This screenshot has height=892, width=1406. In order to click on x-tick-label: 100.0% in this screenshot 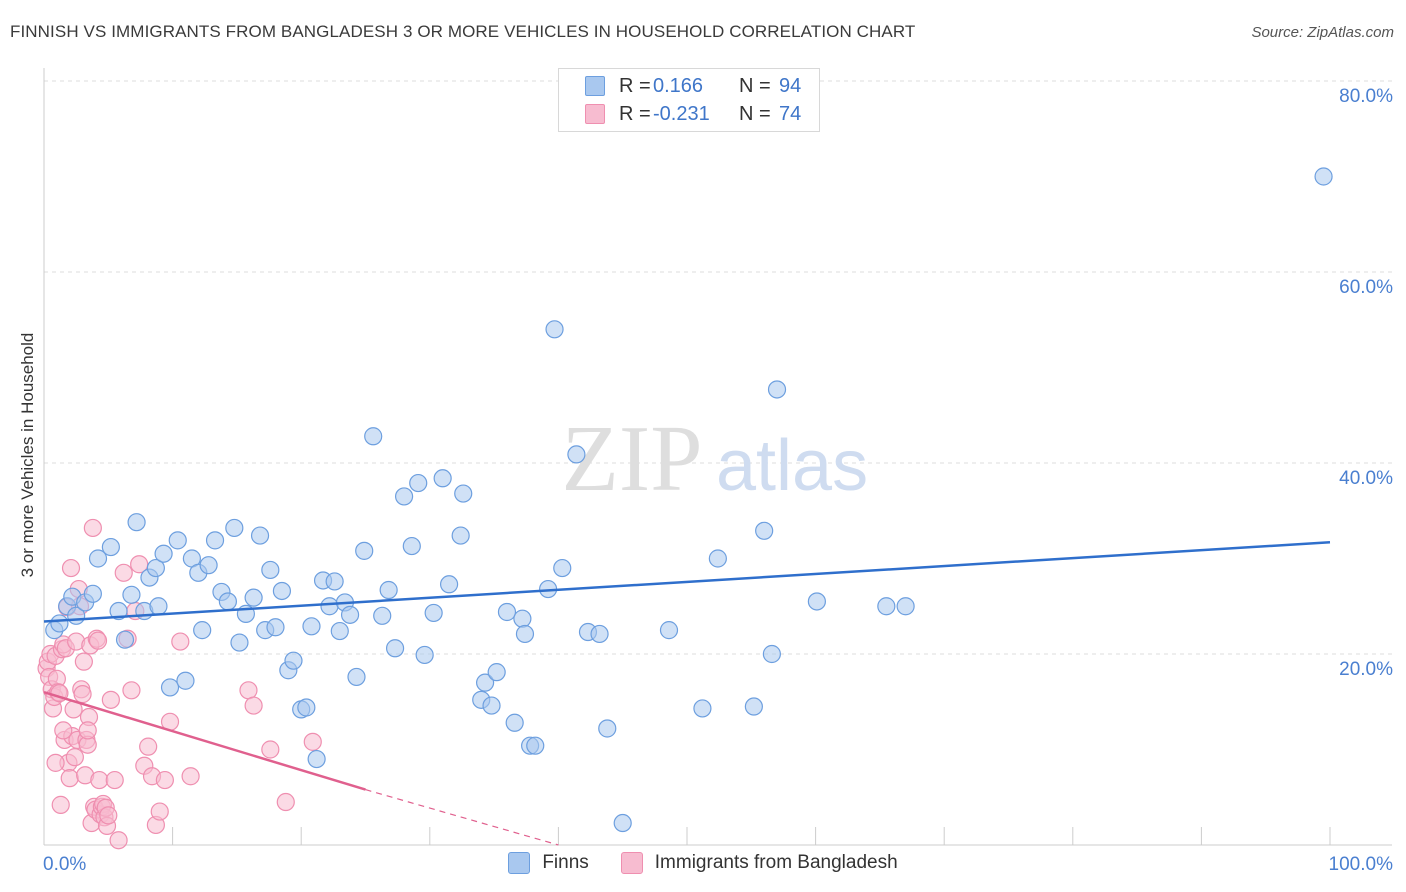, I will do `click(1361, 864)`.